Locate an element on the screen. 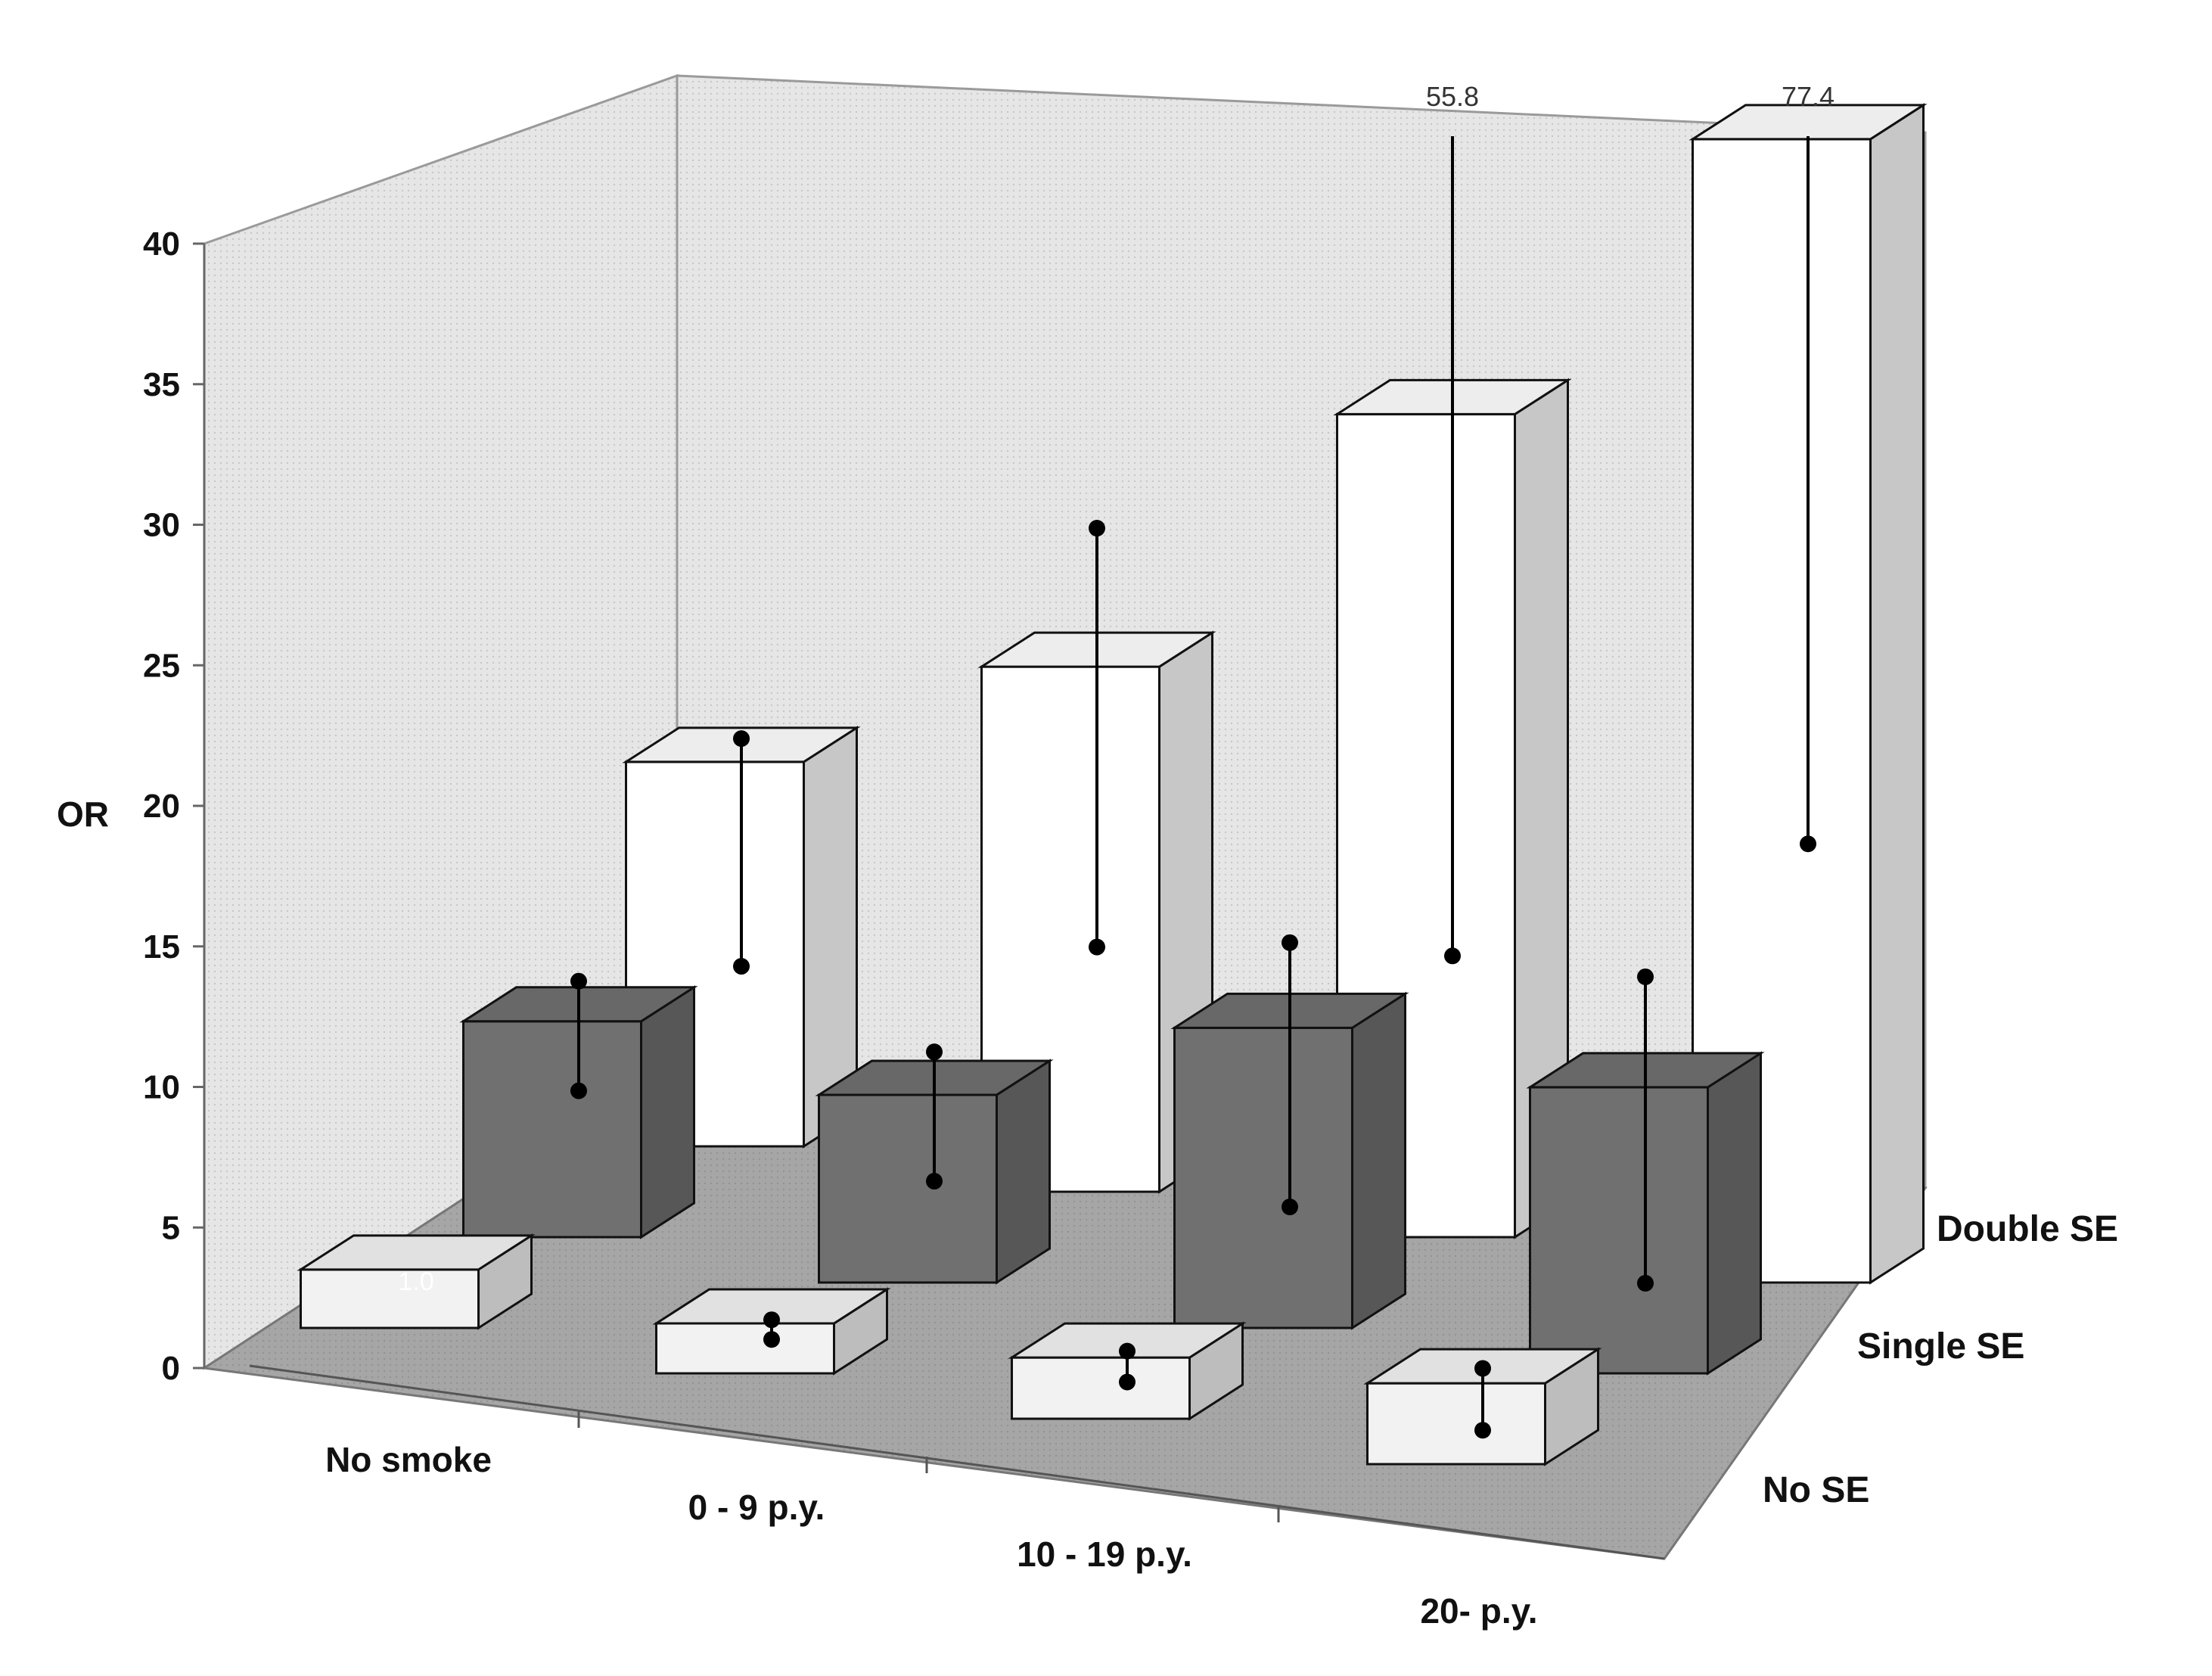  y-tick-label: 15 is located at coordinates (161, 947).